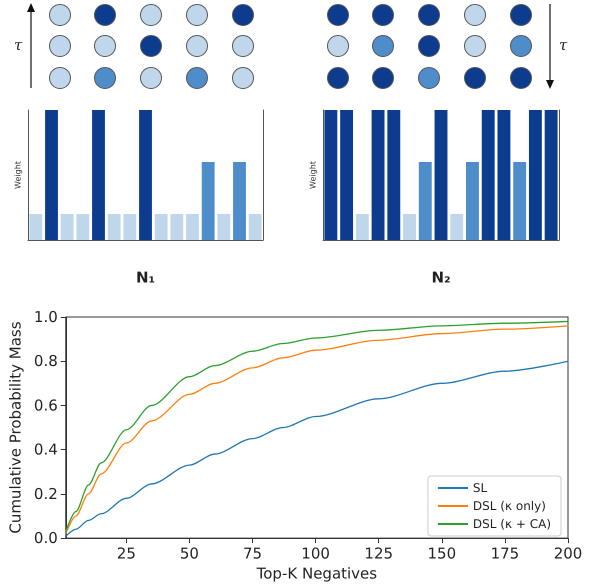  What do you see at coordinates (126, 553) in the screenshot?
I see `x-tick-label: 25` at bounding box center [126, 553].